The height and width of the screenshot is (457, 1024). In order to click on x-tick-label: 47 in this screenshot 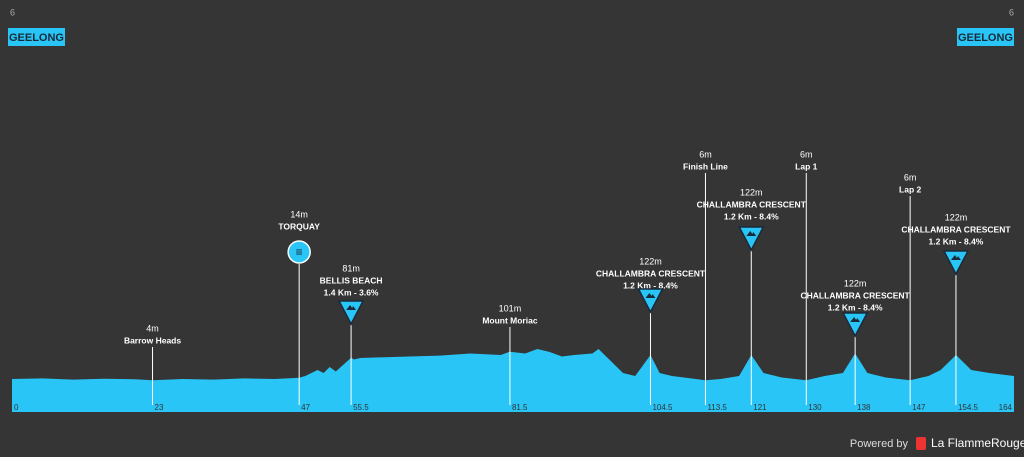, I will do `click(305, 407)`.